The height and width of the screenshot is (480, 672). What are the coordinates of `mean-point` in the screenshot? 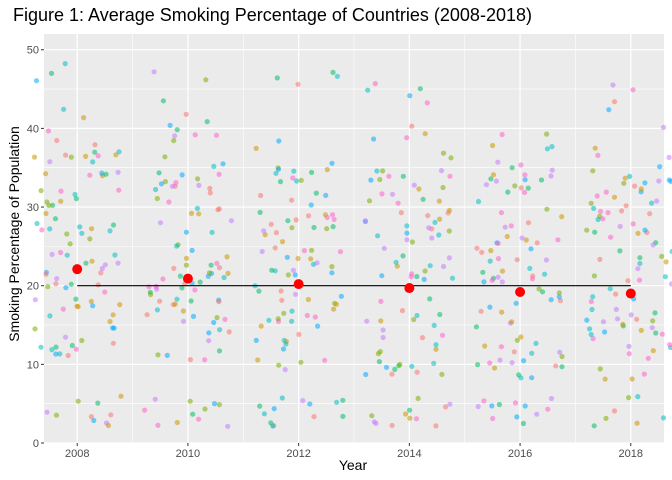 It's located at (187, 278).